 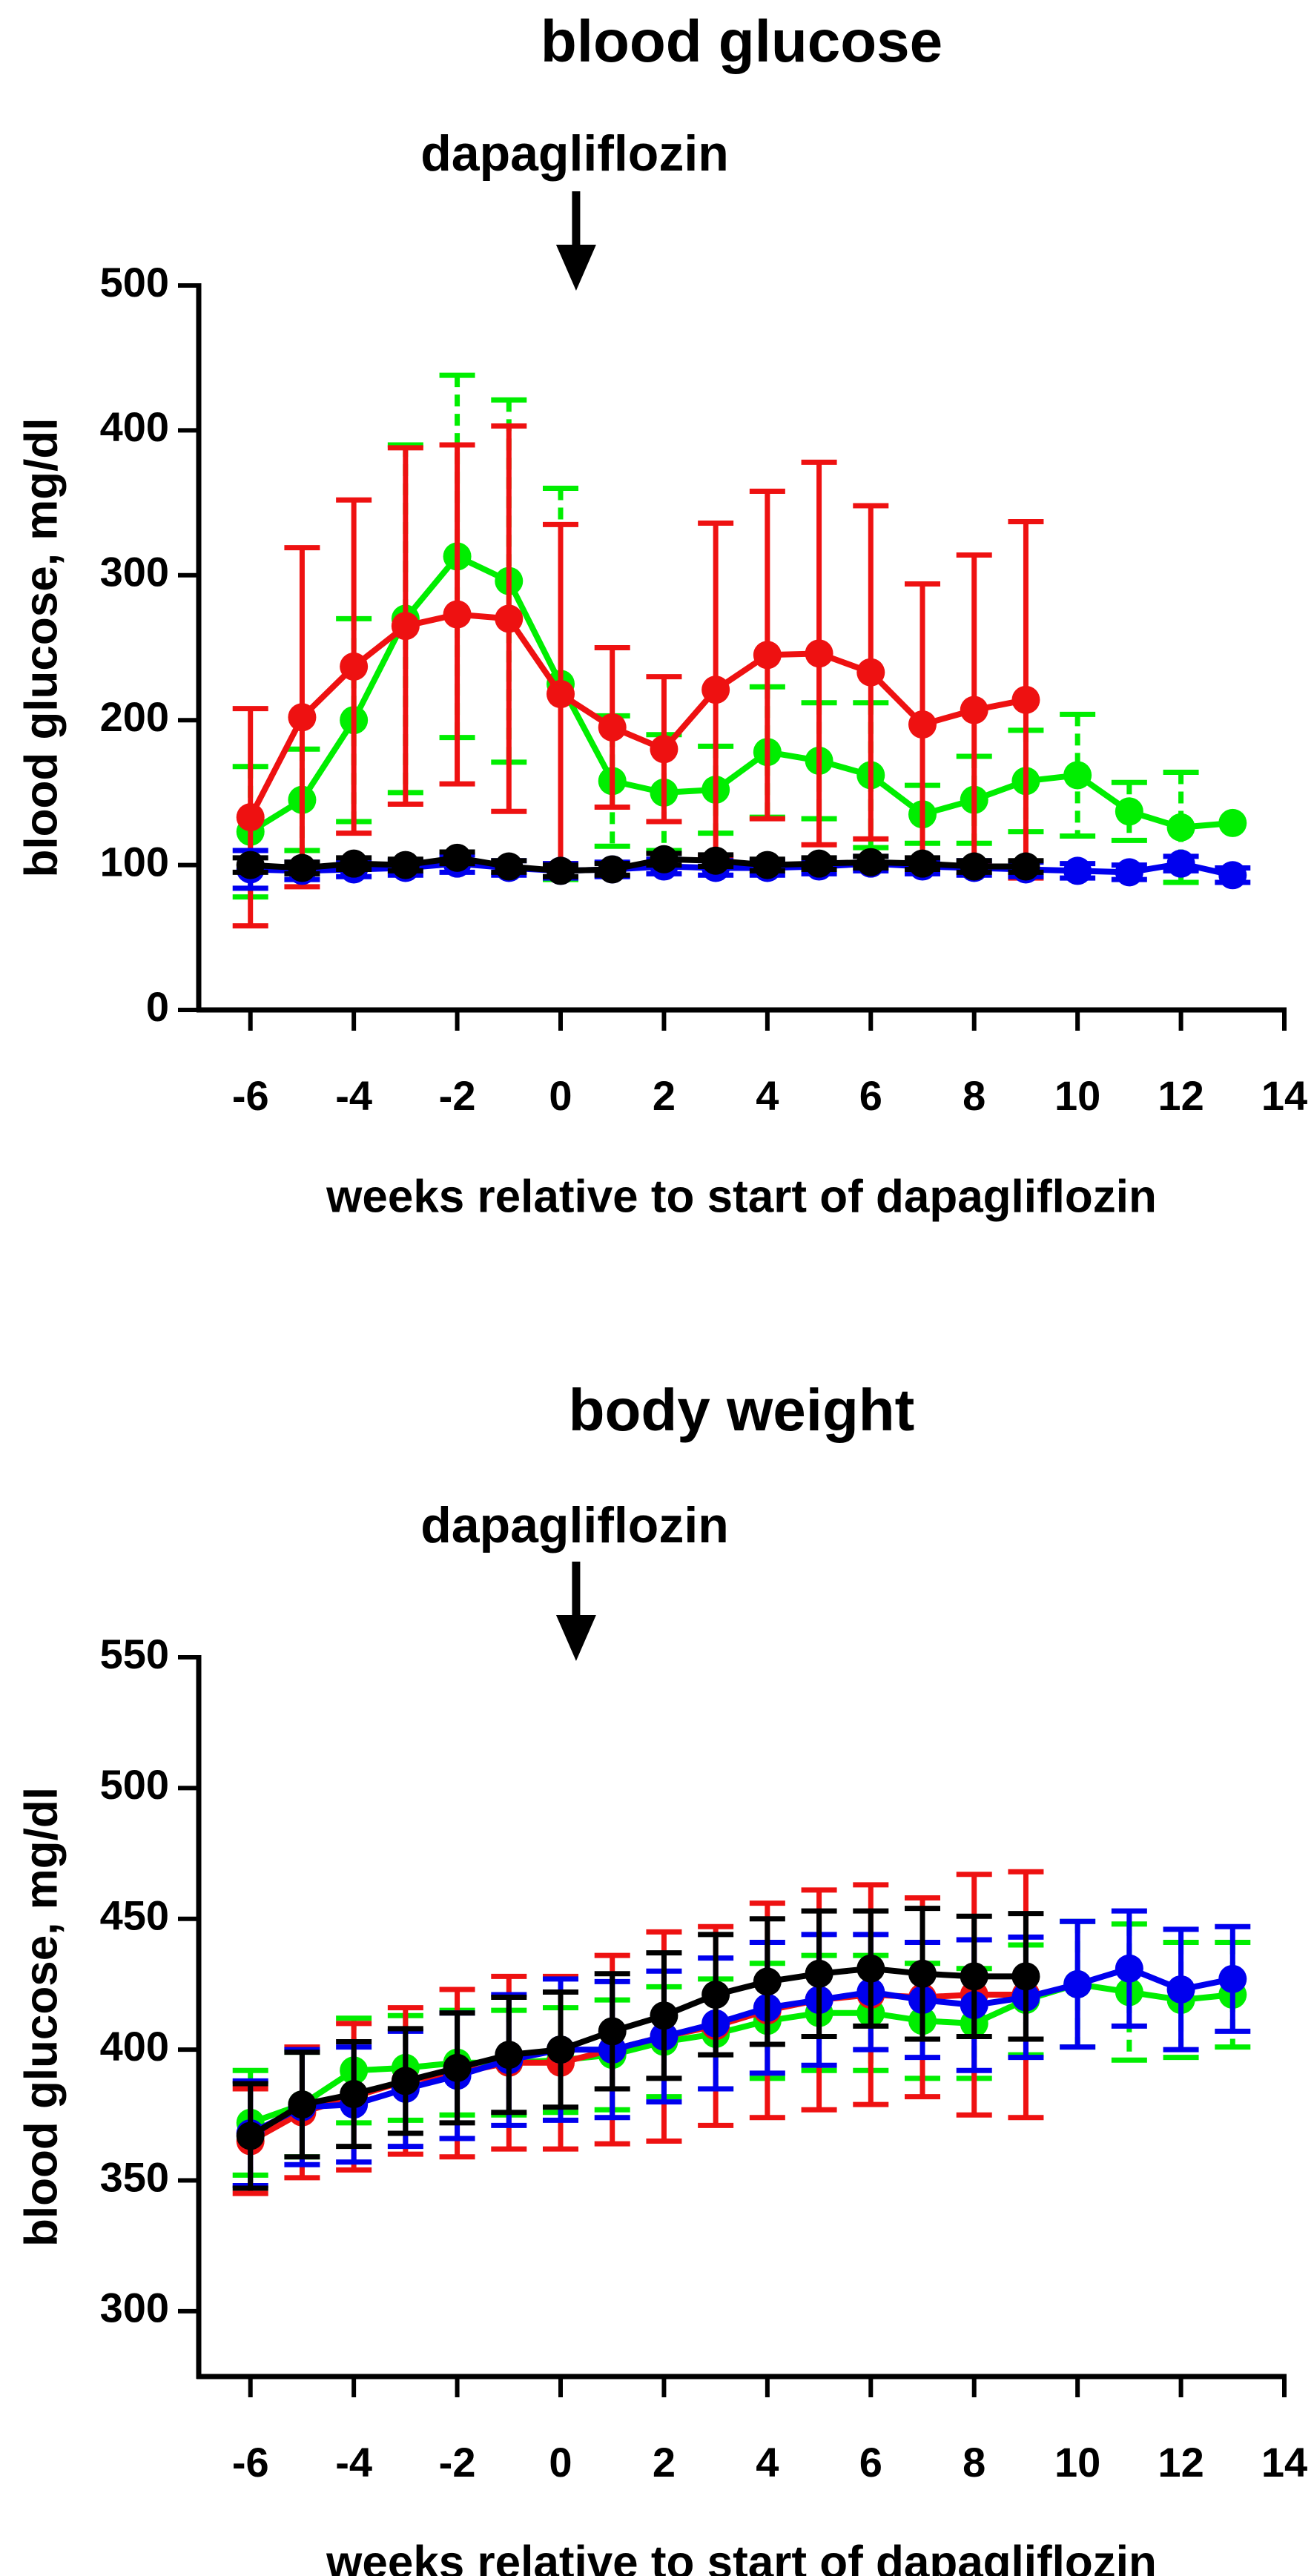 I want to click on series-red, so click(x=638, y=676).